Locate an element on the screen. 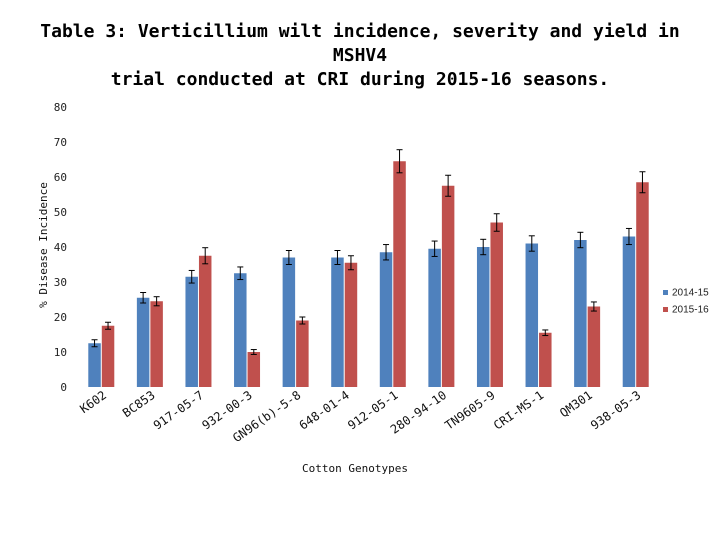 Image resolution: width=720 pixels, height=540 pixels. y-tick-label: 50 is located at coordinates (60, 212).